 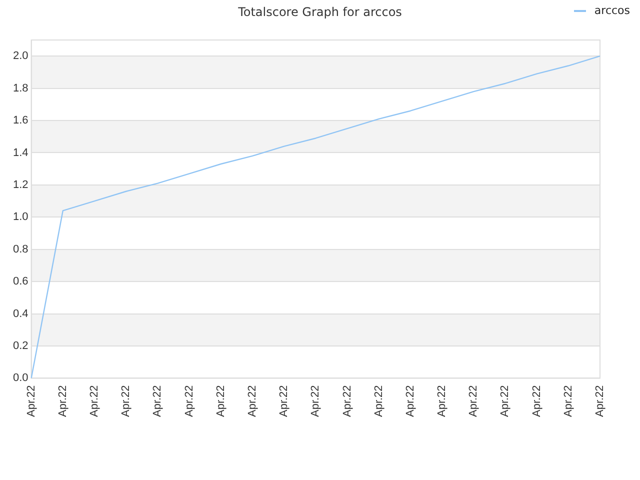 What do you see at coordinates (20, 378) in the screenshot?
I see `y-tick-label: 0.0` at bounding box center [20, 378].